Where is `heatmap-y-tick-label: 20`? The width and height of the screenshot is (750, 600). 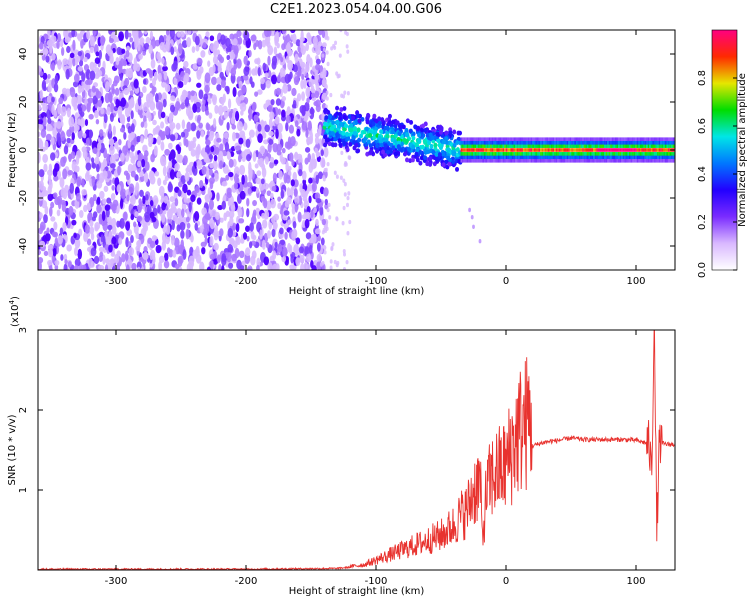
heatmap-y-tick-label: 20 is located at coordinates (23, 102).